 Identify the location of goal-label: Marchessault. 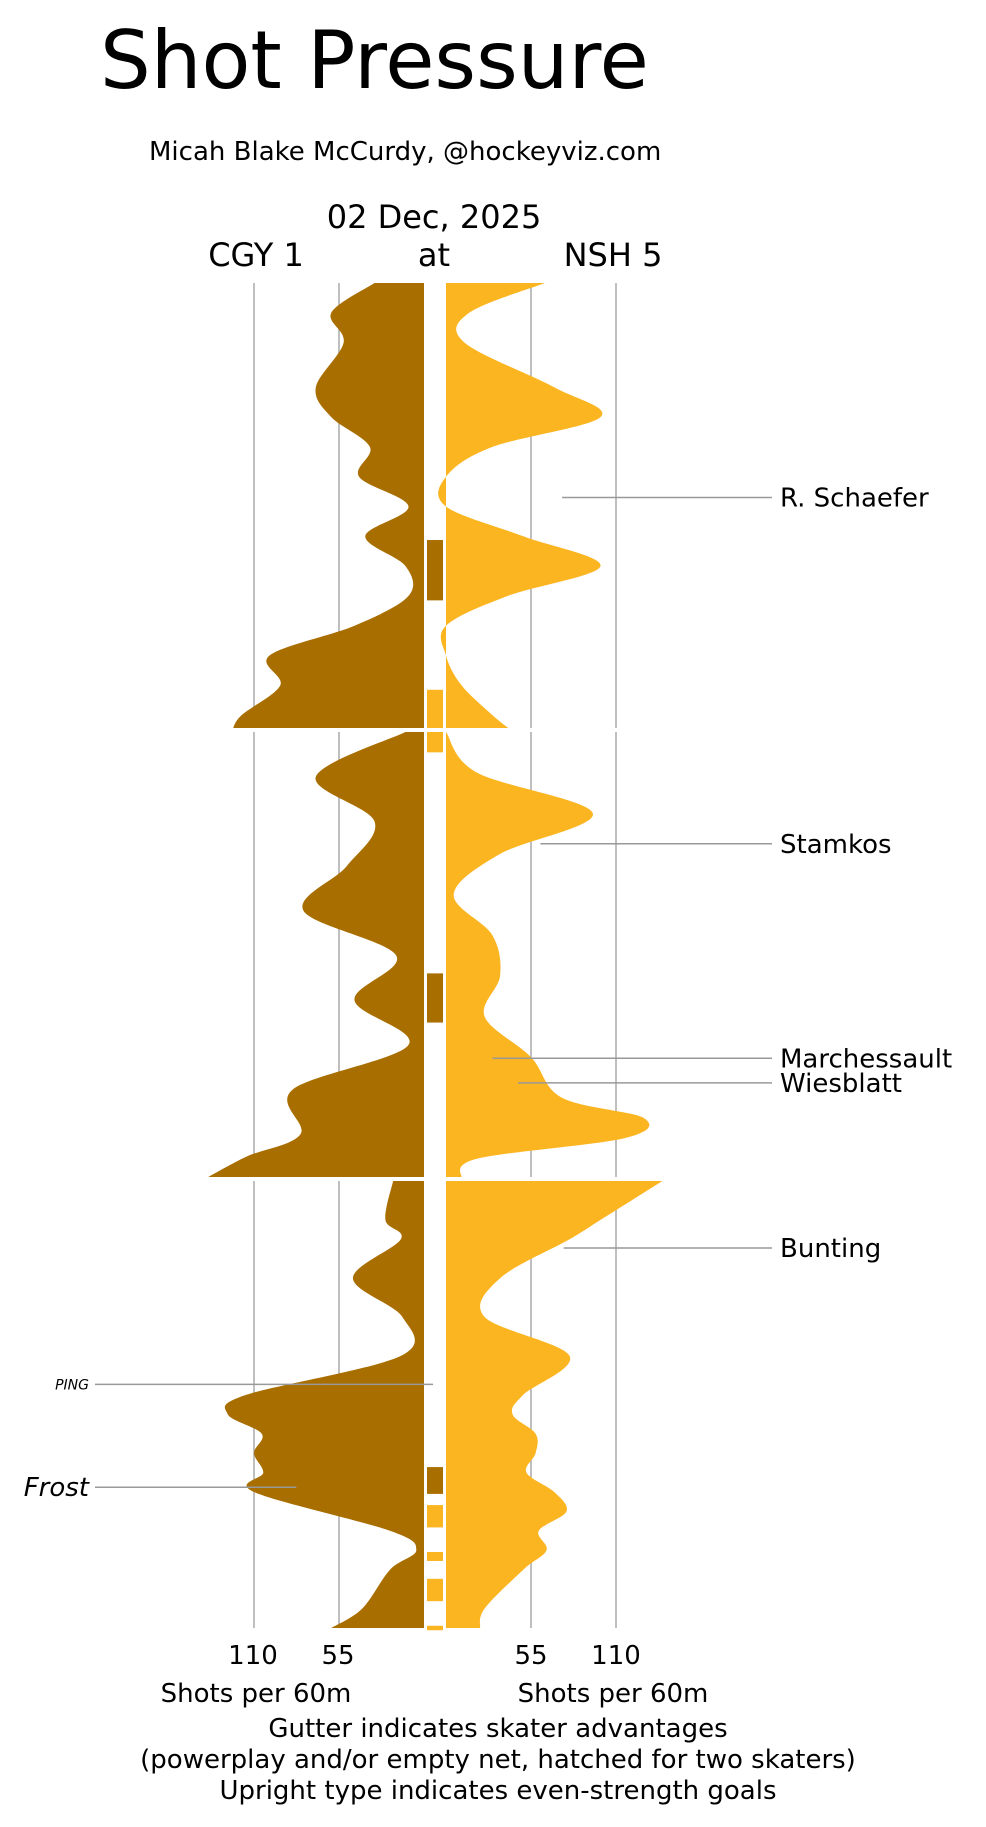
(866, 1059).